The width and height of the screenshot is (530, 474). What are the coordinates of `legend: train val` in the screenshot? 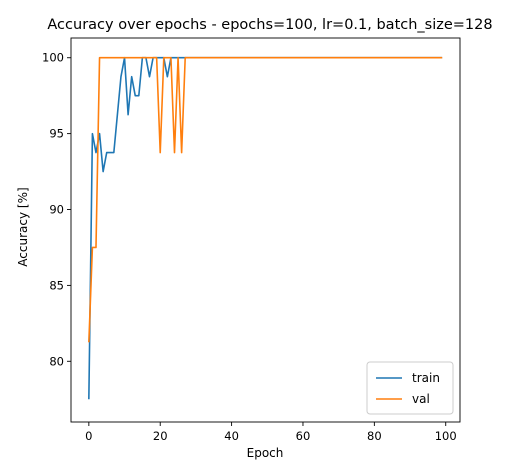 It's located at (410, 388).